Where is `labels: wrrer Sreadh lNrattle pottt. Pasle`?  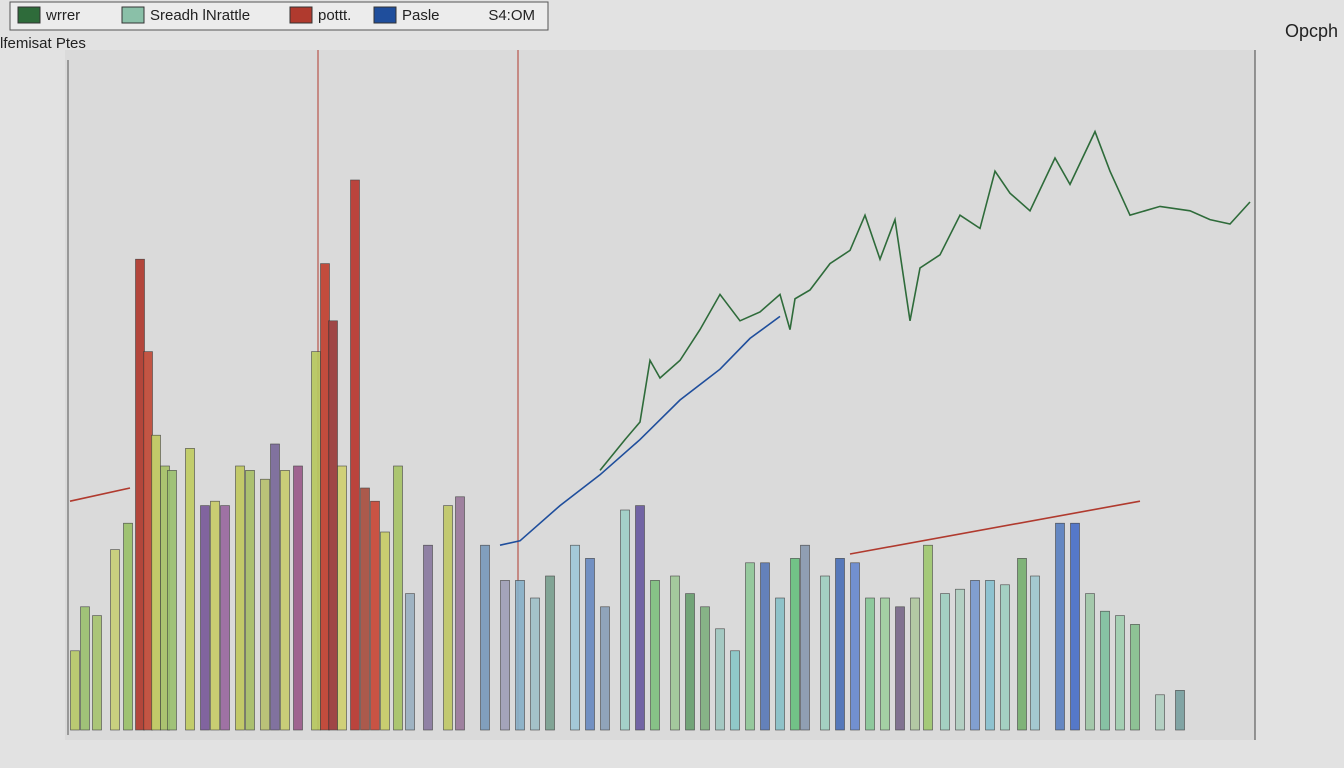 labels: wrrer Sreadh lNrattle pottt. Pasle is located at coordinates (228, 15).